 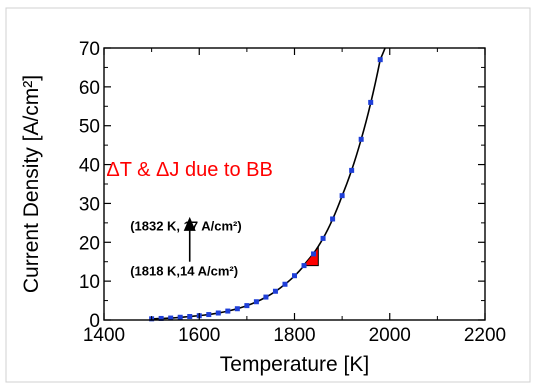 I want to click on y-tick-label: 60, so click(x=89, y=88).